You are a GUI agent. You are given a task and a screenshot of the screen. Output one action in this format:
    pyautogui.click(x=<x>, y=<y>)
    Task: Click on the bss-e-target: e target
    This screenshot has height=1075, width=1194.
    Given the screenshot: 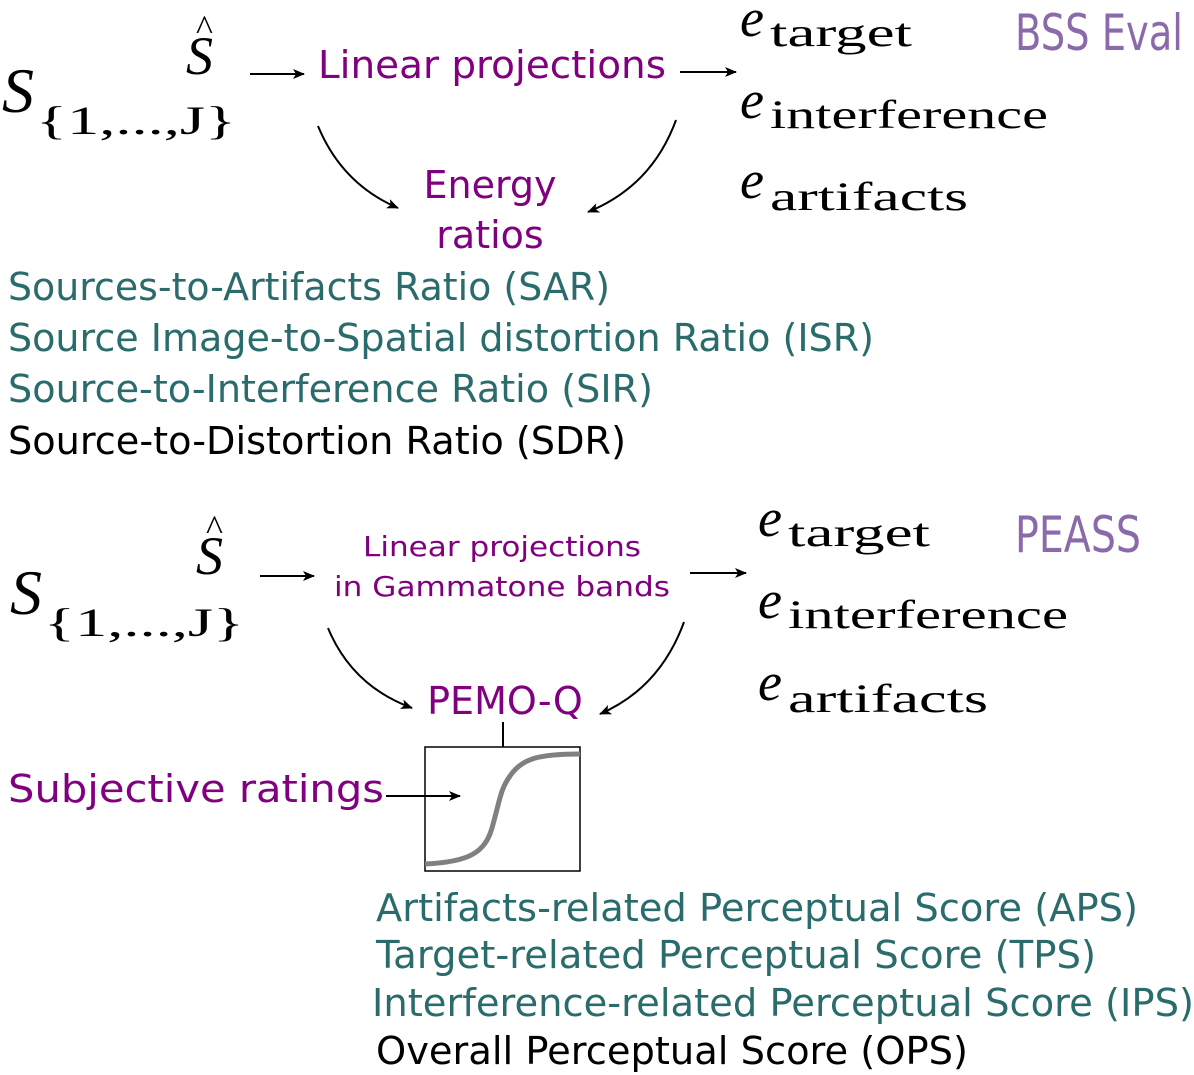 What is the action you would take?
    pyautogui.click(x=826, y=27)
    